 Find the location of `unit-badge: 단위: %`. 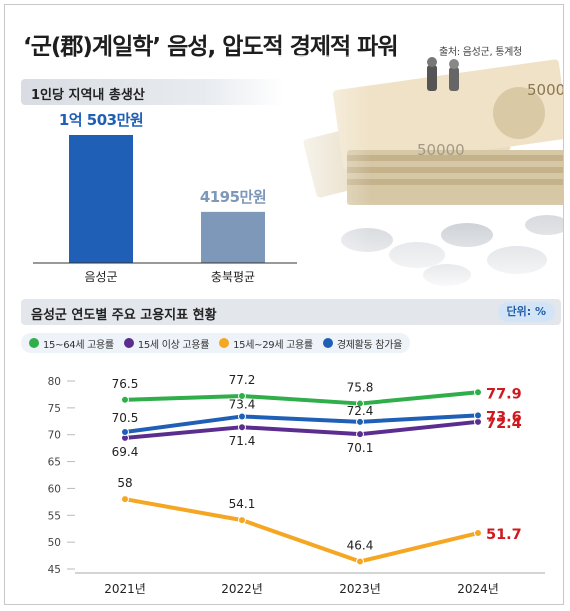

unit-badge: 단위: % is located at coordinates (526, 312).